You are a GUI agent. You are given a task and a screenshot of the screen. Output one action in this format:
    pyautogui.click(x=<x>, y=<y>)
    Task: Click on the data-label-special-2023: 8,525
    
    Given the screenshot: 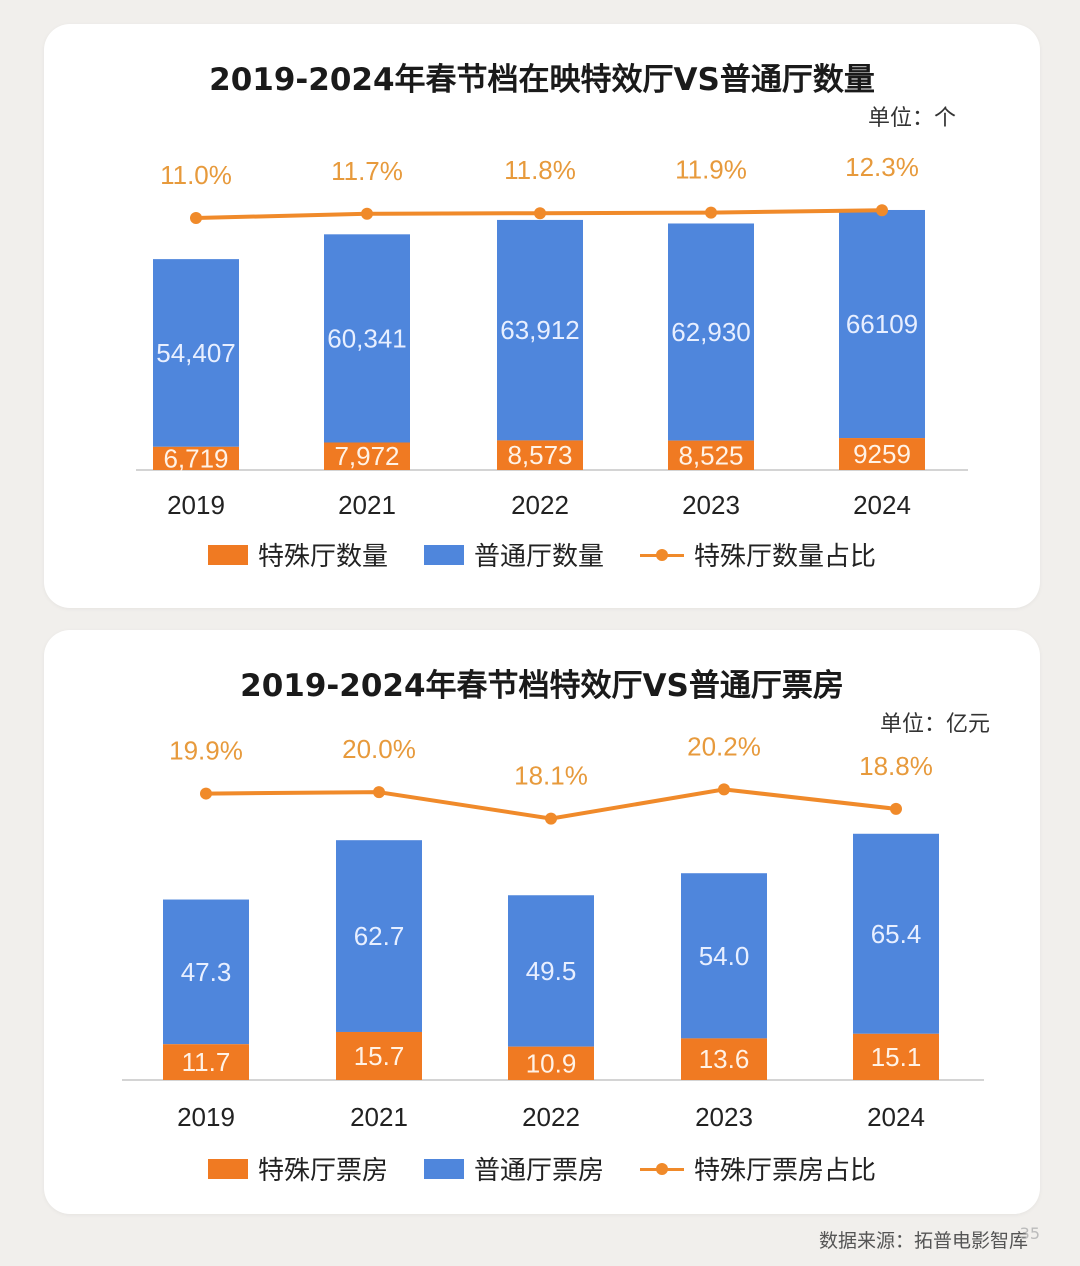 What is the action you would take?
    pyautogui.click(x=710, y=455)
    